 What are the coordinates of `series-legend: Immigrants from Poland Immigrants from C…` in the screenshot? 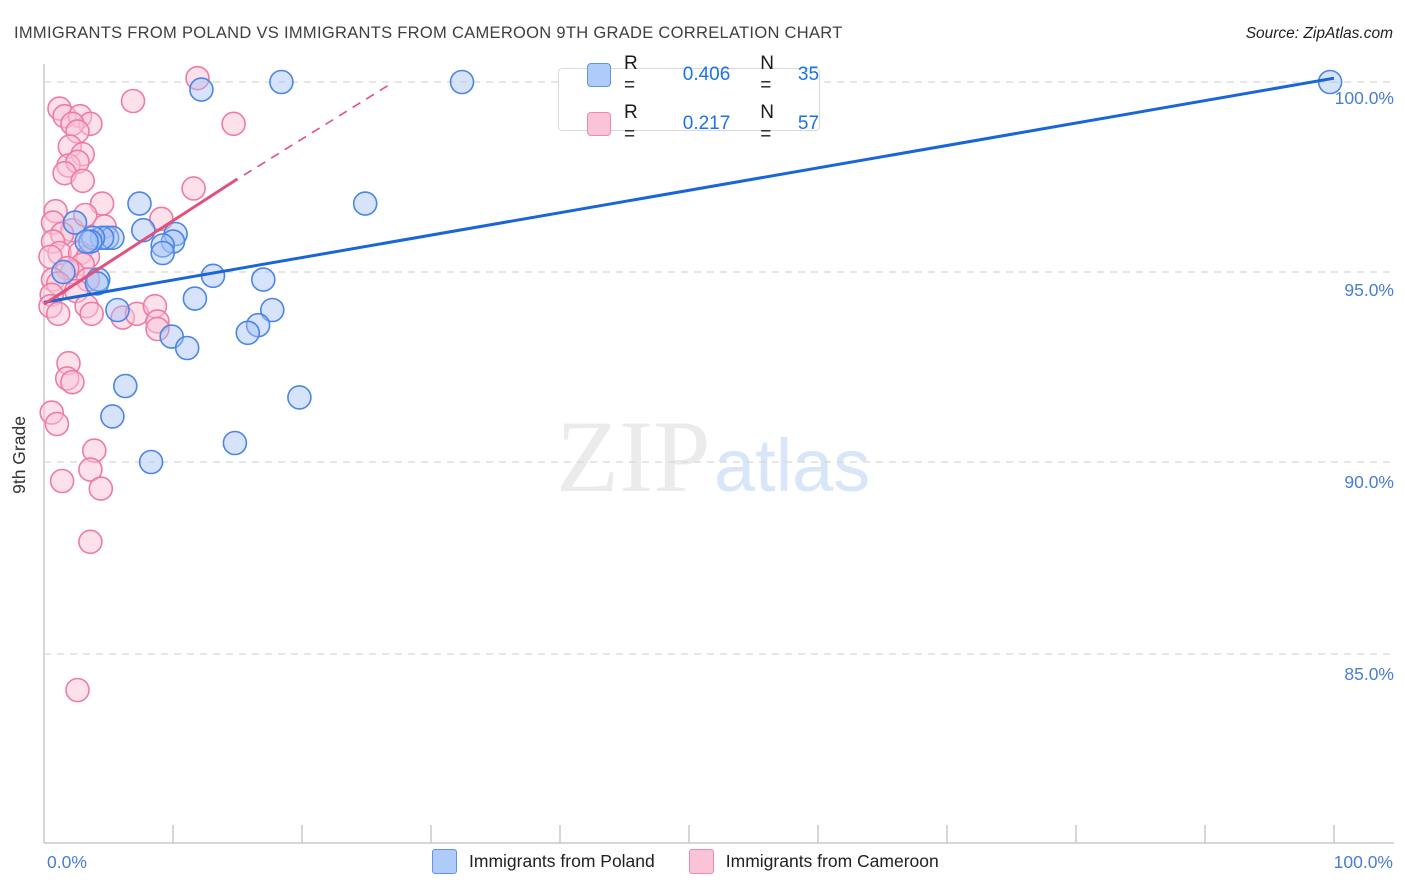 It's located at (694, 861).